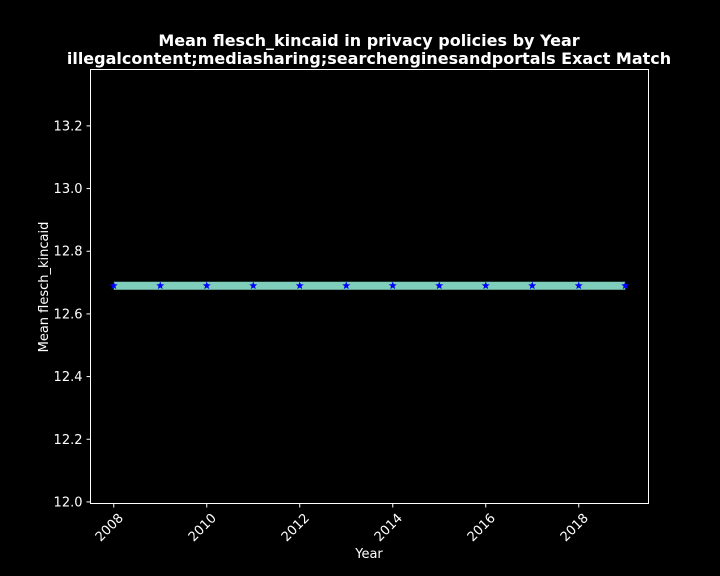  I want to click on data-point-2013, so click(346, 285).